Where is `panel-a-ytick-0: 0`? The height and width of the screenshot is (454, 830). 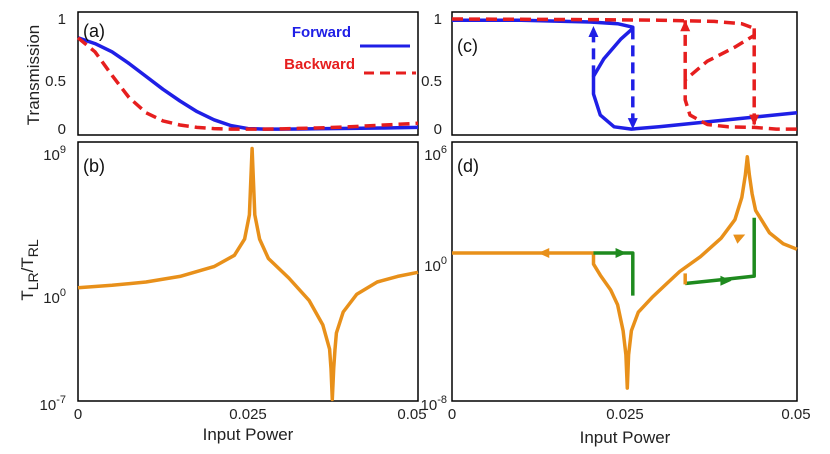
panel-a-ytick-0: 0 is located at coordinates (62, 129).